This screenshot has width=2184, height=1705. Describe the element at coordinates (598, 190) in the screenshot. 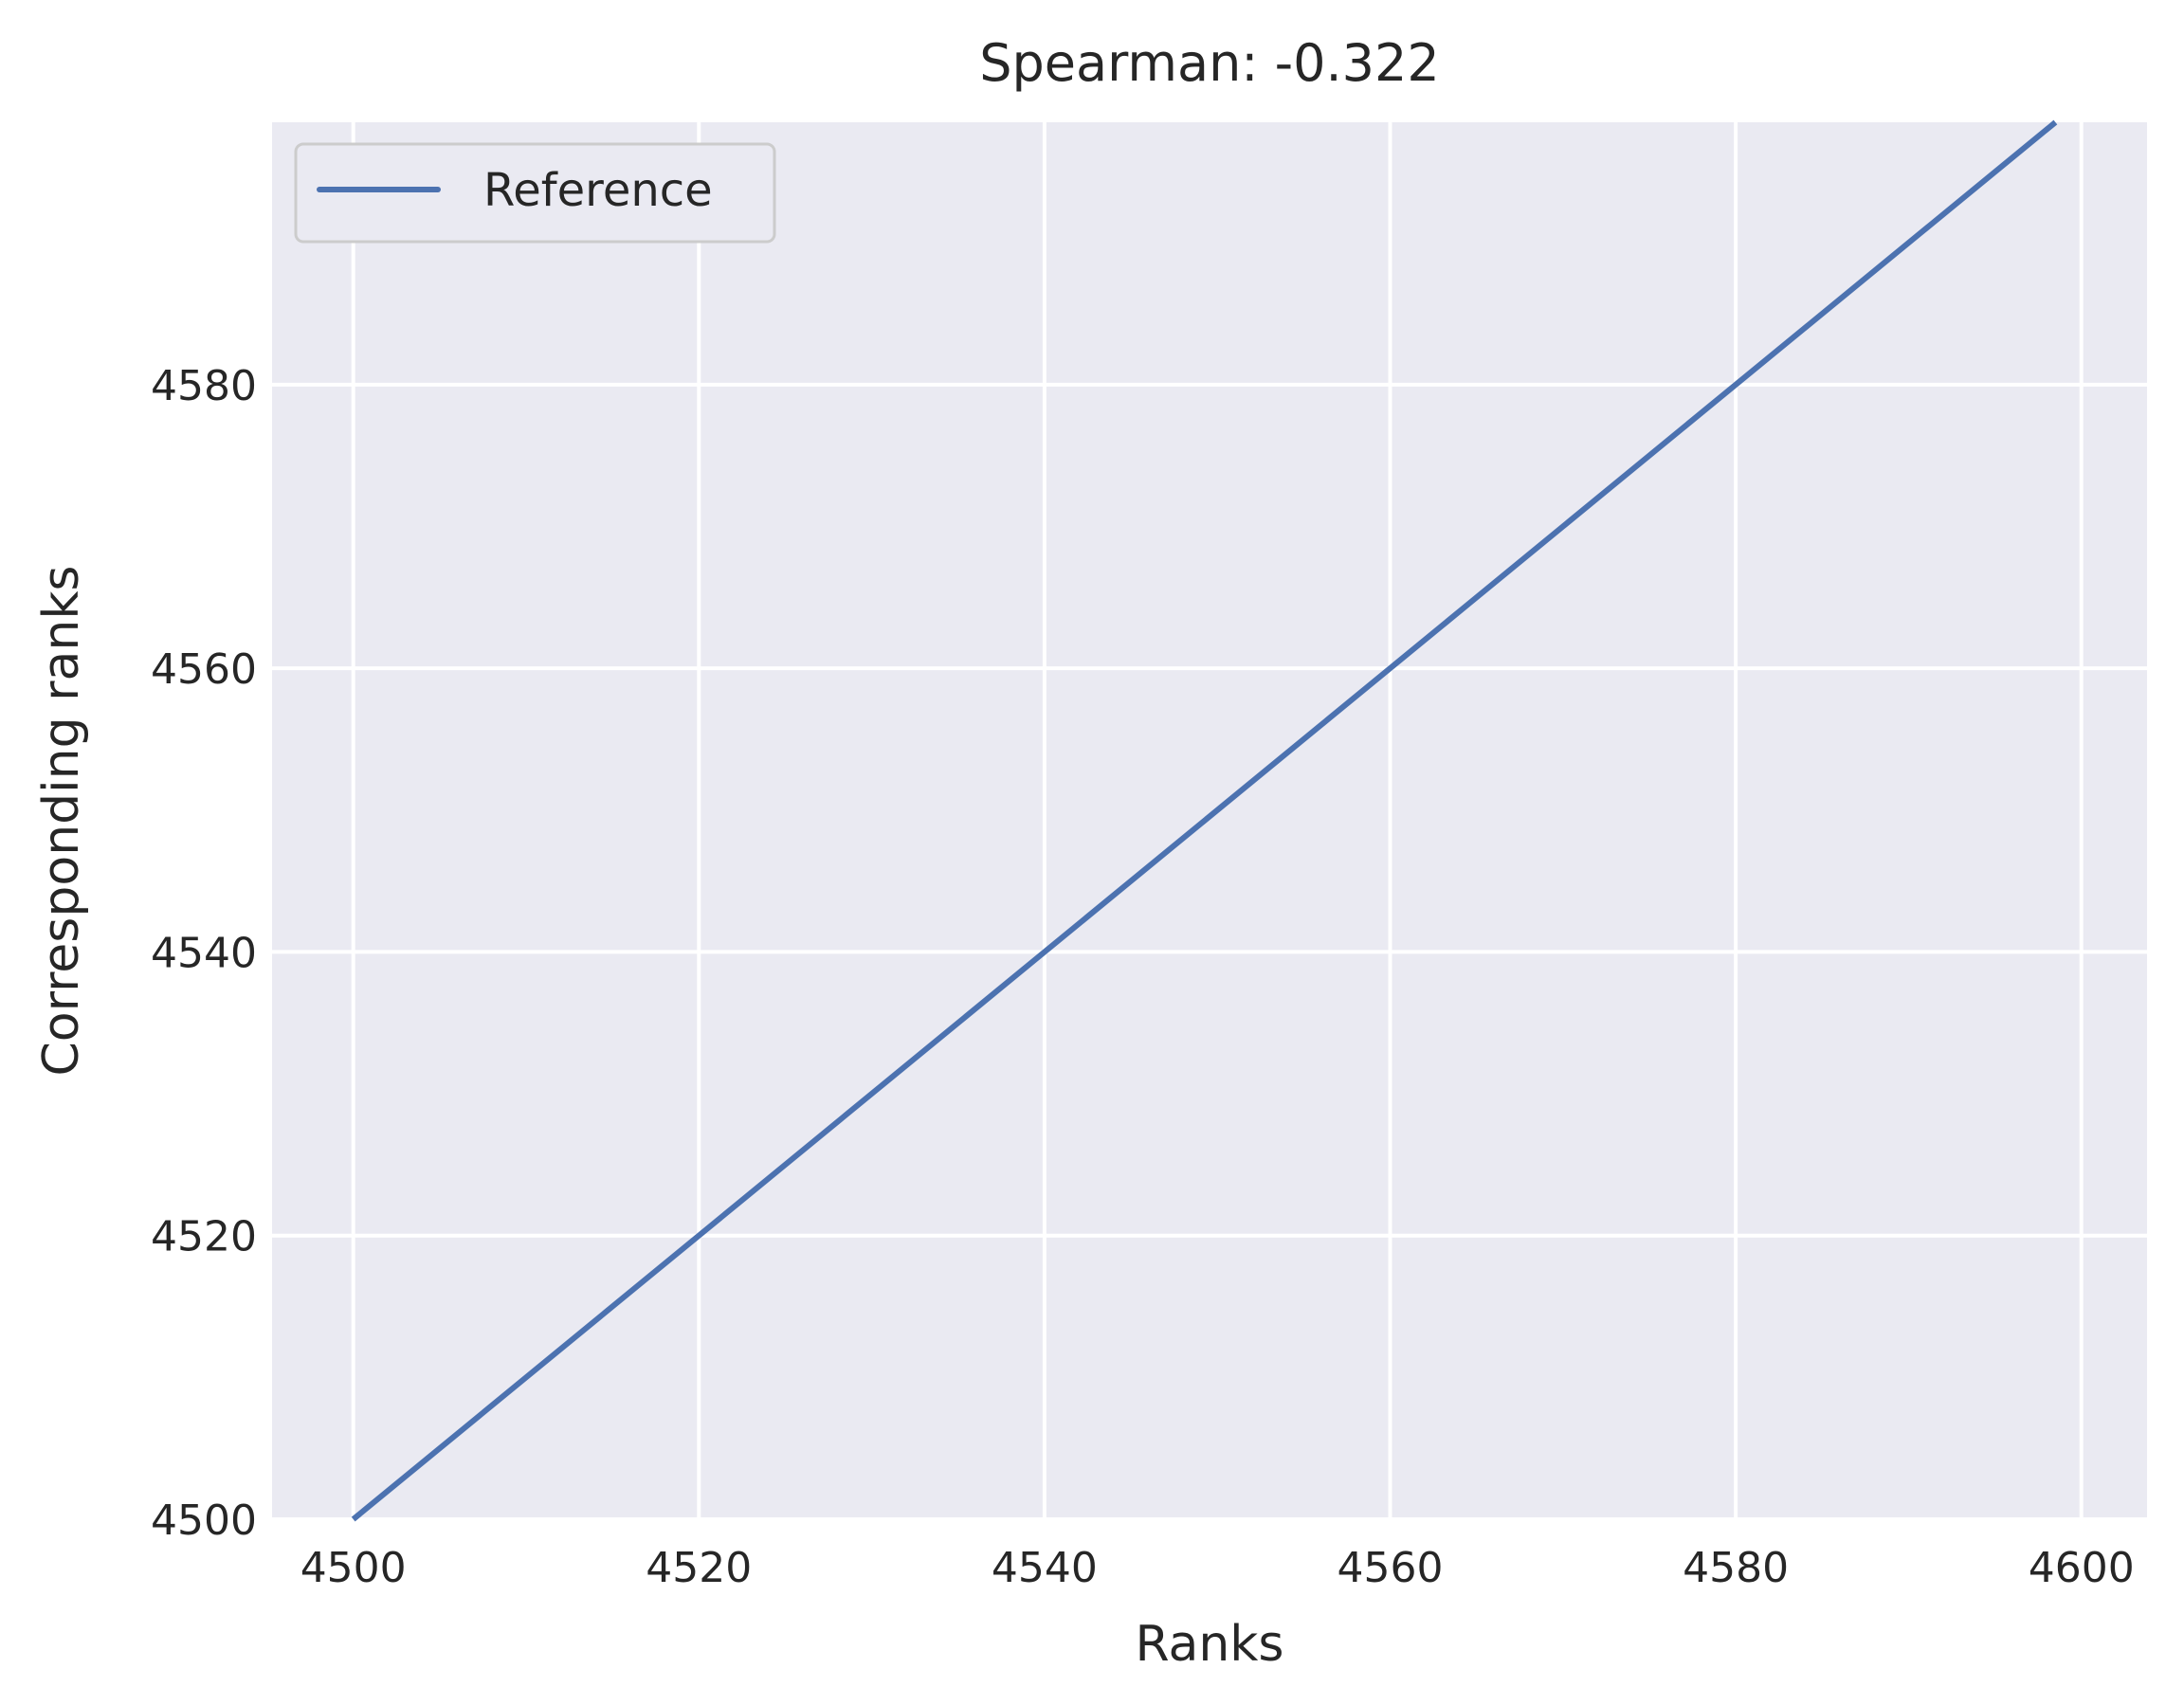

I see `legend-label-reference: Reference` at that location.